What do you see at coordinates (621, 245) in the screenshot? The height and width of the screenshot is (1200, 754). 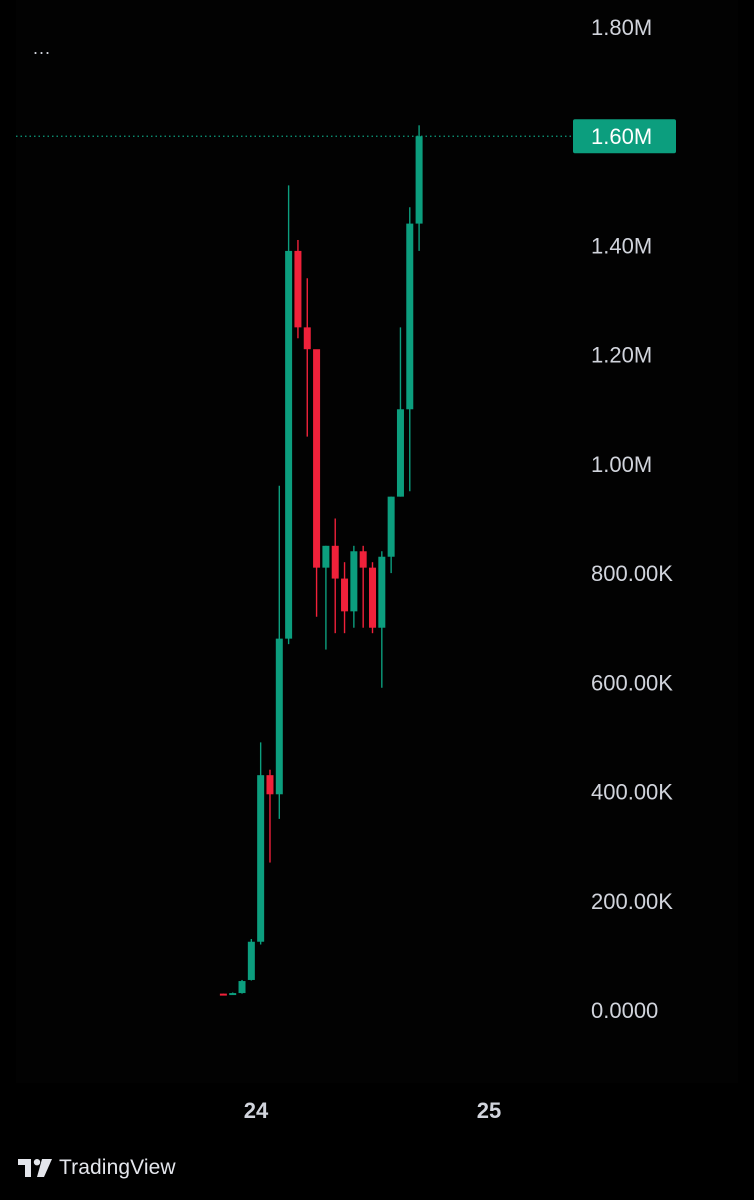 I see `y-tick-label: 1.40M` at bounding box center [621, 245].